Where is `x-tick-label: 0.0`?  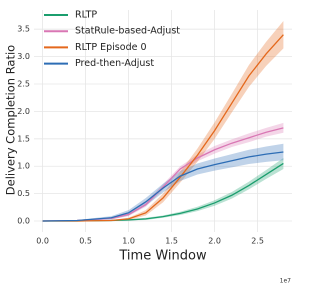 x-tick-label: 0.0 is located at coordinates (42, 241).